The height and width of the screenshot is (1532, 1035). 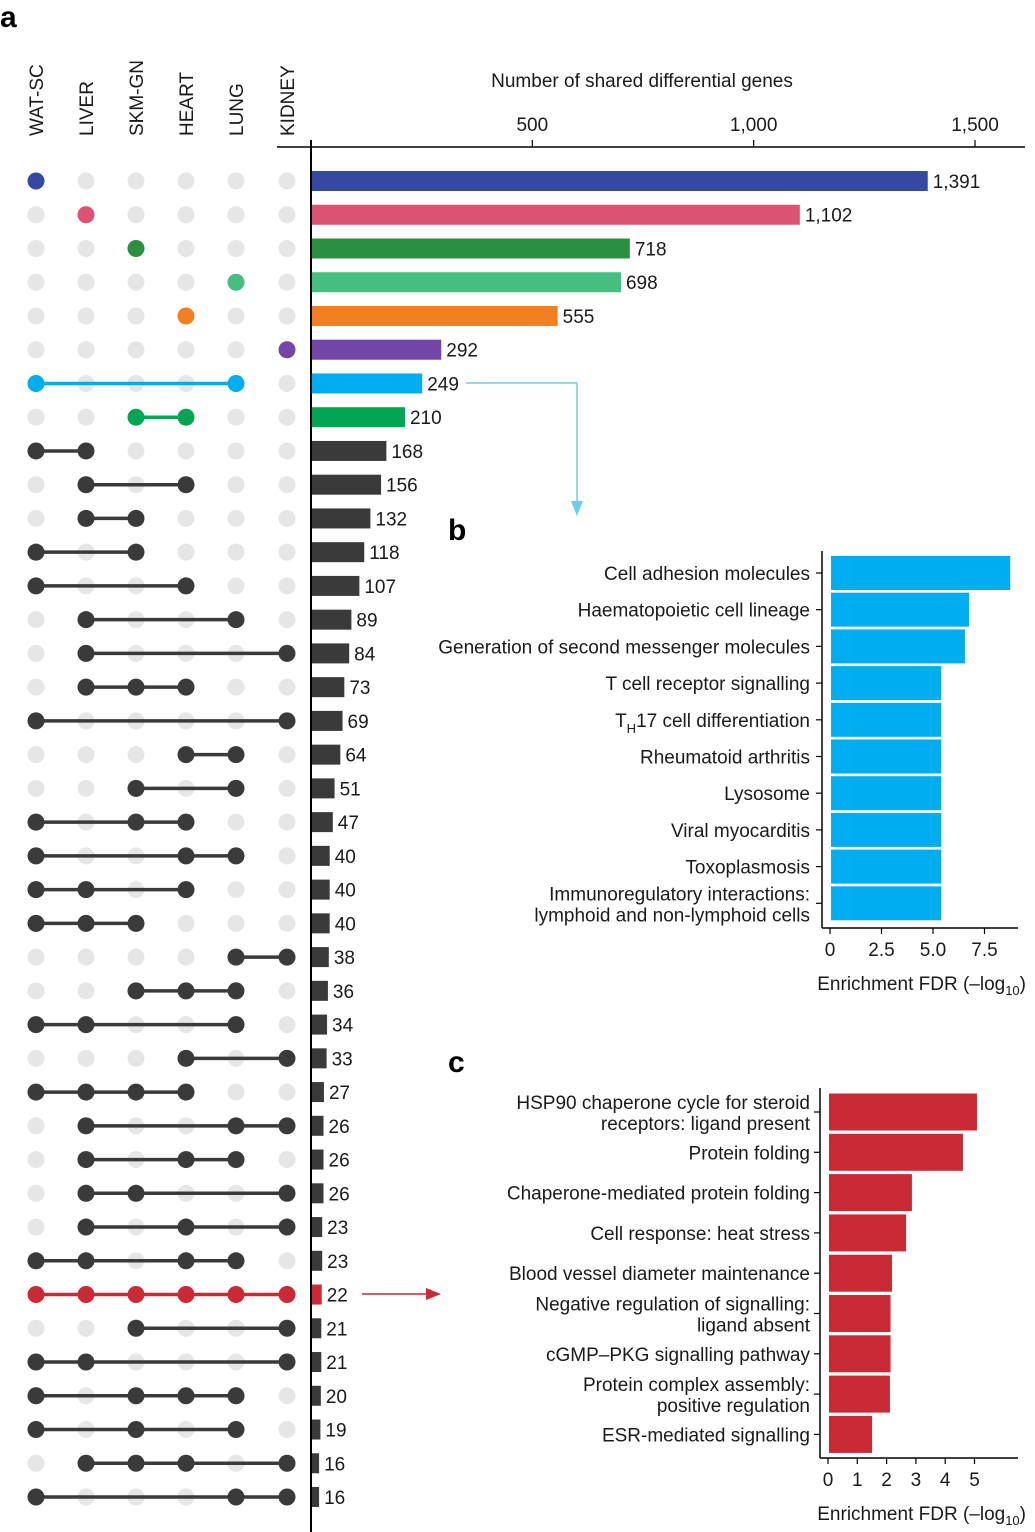 What do you see at coordinates (706, 1124) in the screenshot?
I see `category-label: receptors: ligand present` at bounding box center [706, 1124].